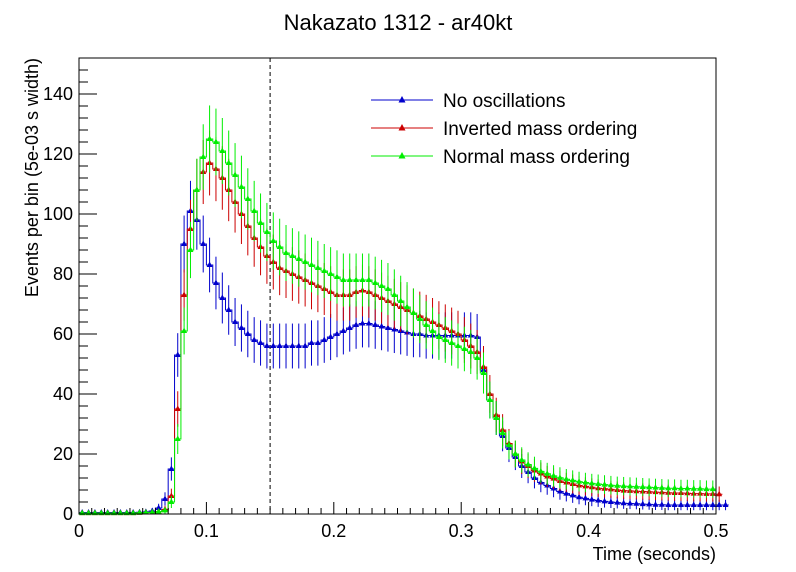  What do you see at coordinates (402, 155) in the screenshot?
I see `legend-swatch-marker` at bounding box center [402, 155].